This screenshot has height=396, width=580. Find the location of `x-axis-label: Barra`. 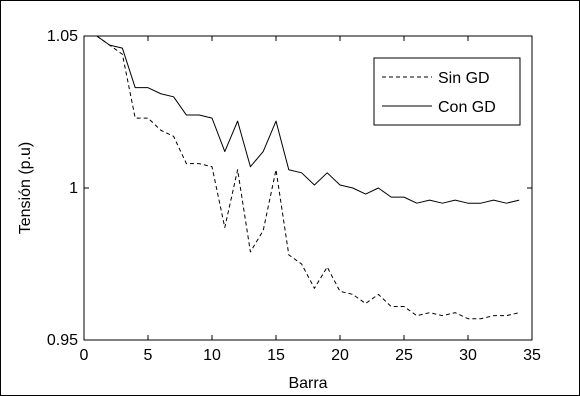

x-axis-label: Barra is located at coordinates (307, 383).